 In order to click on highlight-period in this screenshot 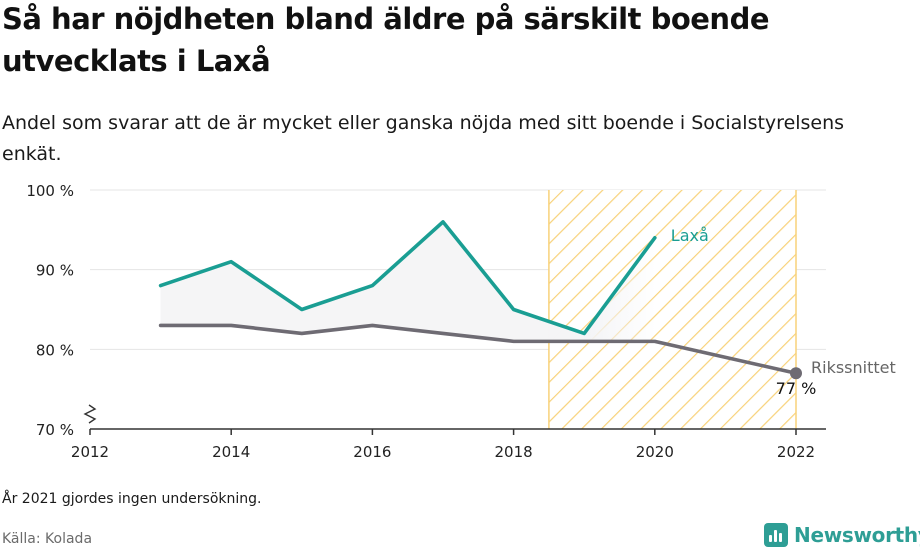, I will do `click(672, 309)`.